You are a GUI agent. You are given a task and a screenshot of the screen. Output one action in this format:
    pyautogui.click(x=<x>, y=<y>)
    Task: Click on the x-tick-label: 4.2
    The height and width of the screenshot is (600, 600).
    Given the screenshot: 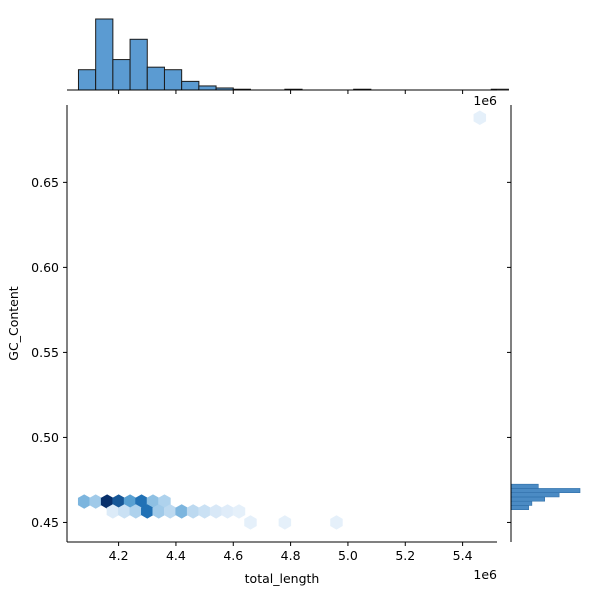 What is the action you would take?
    pyautogui.click(x=119, y=555)
    